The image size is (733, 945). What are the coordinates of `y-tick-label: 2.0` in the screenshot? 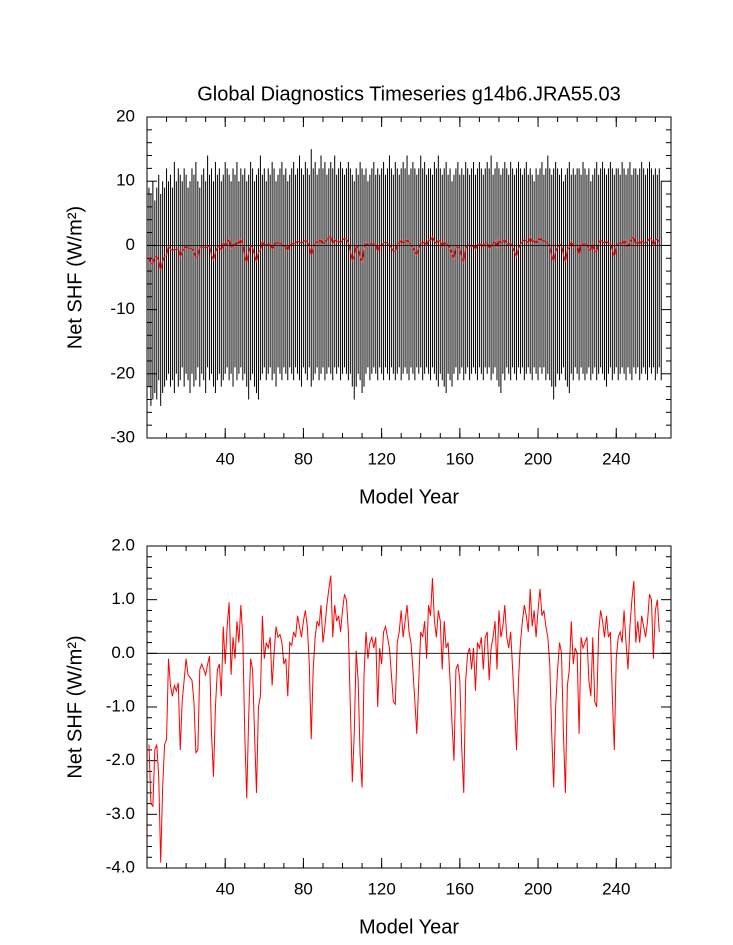 It's located at (123, 544).